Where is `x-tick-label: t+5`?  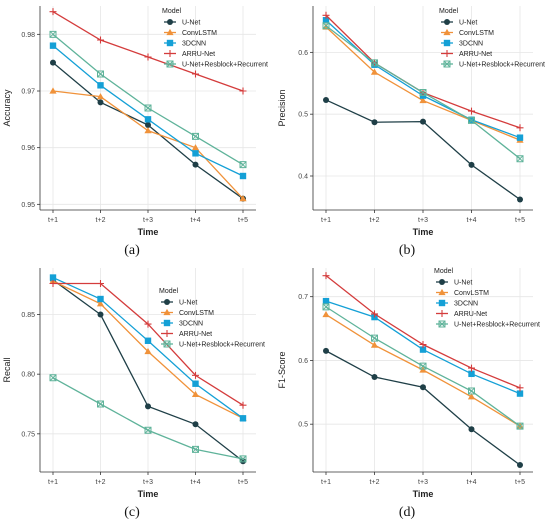
x-tick-label: t+5 is located at coordinates (243, 220).